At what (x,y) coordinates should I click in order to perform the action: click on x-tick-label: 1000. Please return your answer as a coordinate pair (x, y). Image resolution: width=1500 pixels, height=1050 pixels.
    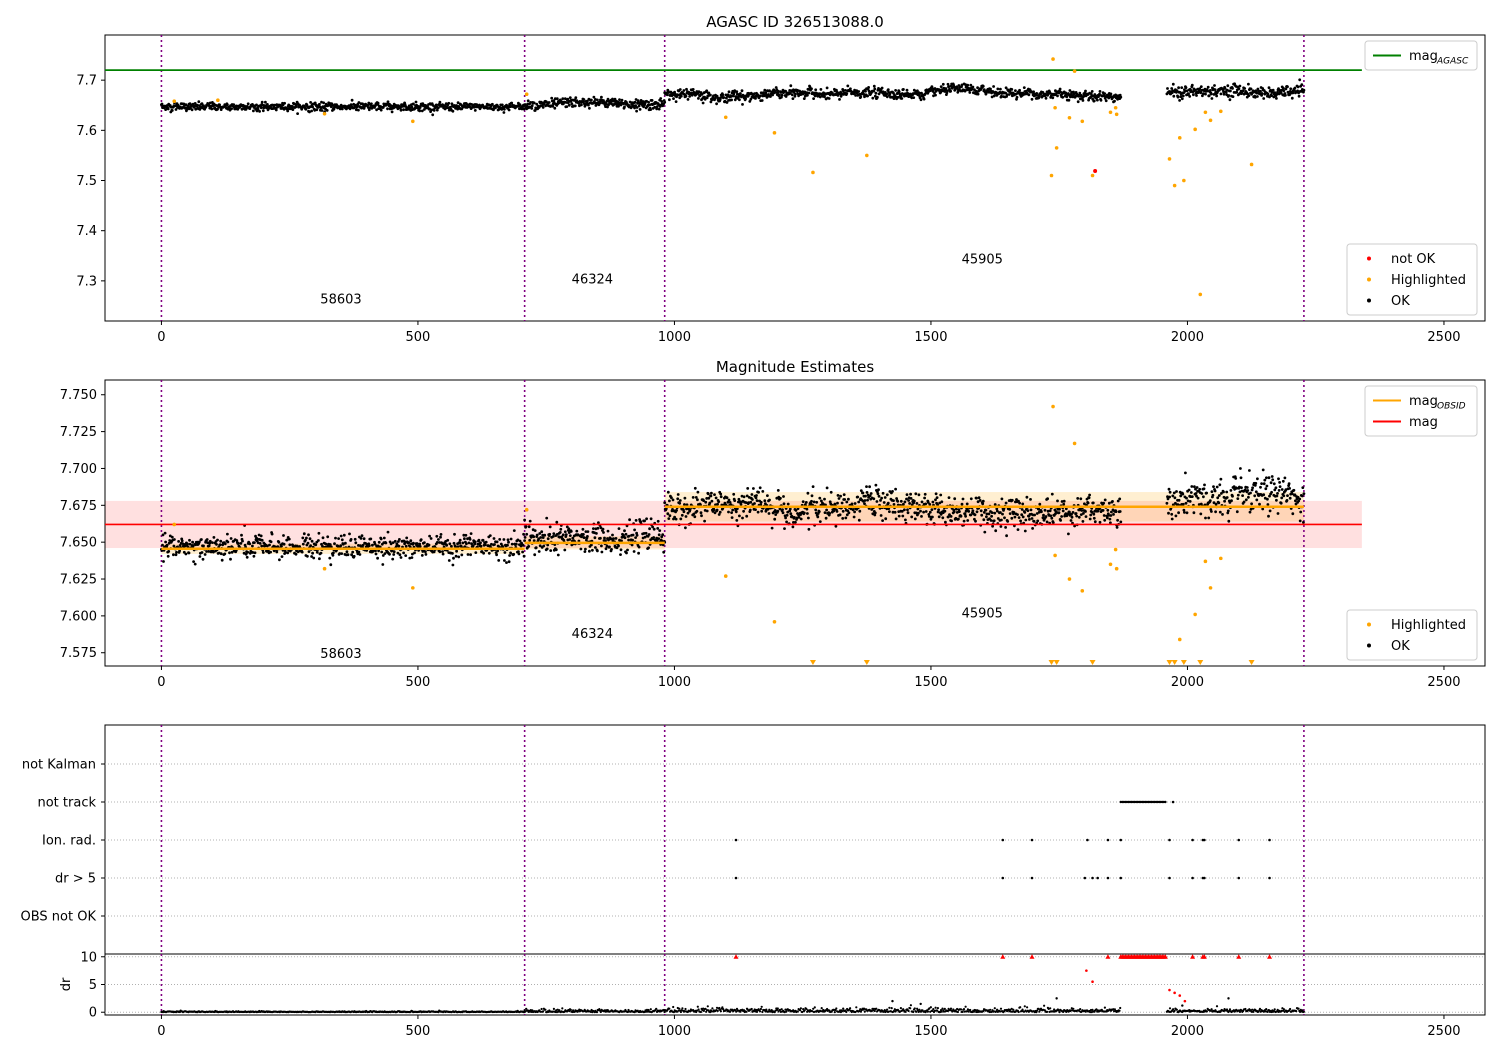
    Looking at the image, I should click on (674, 682).